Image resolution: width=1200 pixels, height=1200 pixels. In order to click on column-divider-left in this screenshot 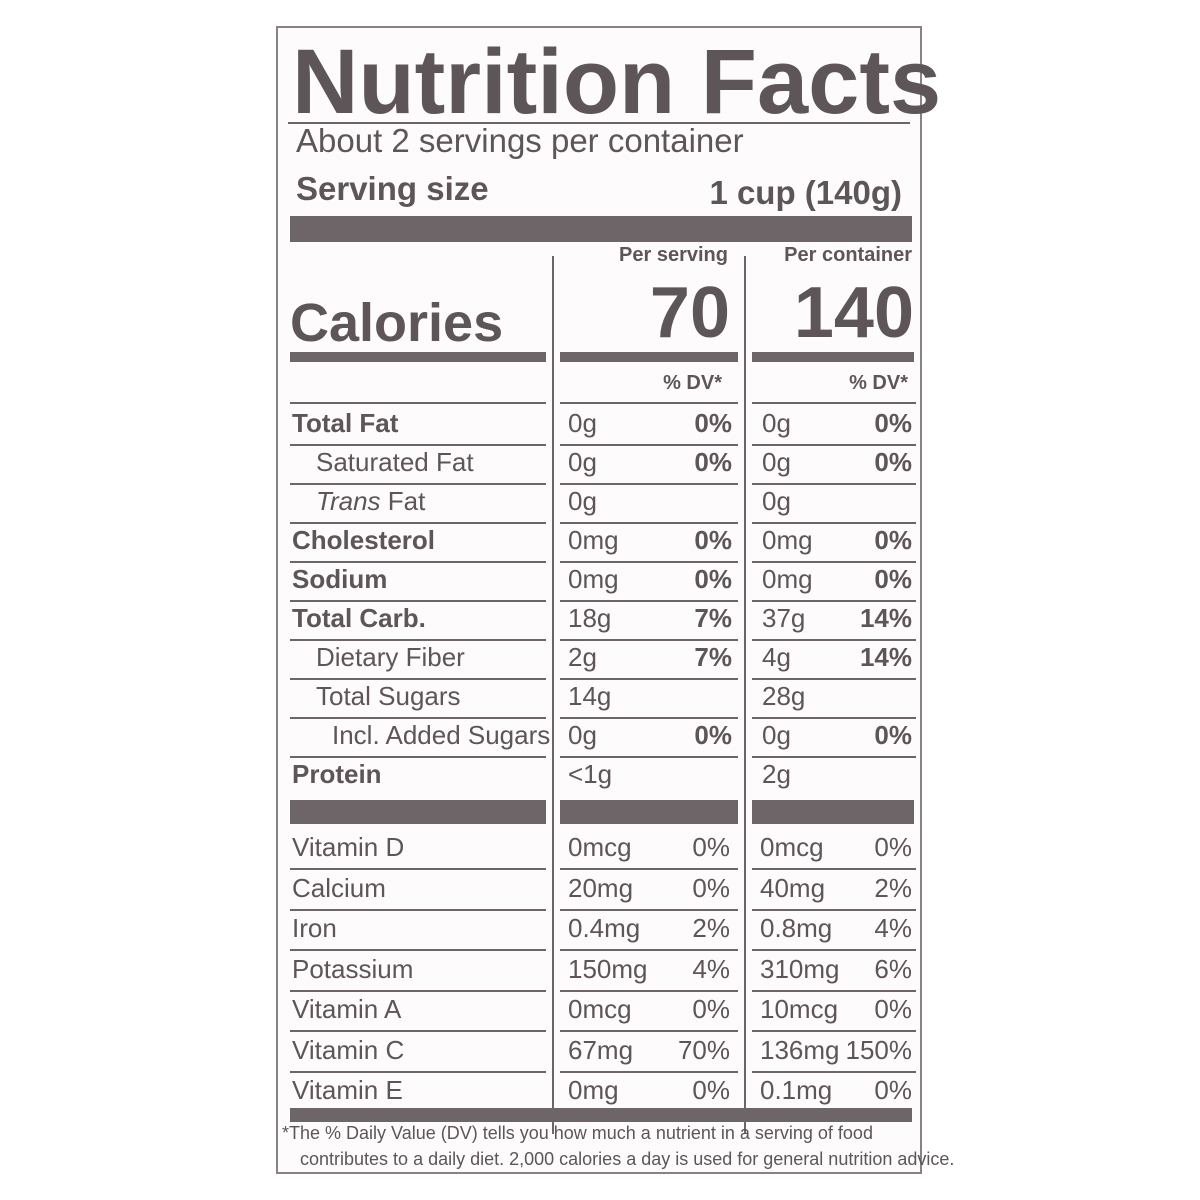, I will do `click(553, 695)`.